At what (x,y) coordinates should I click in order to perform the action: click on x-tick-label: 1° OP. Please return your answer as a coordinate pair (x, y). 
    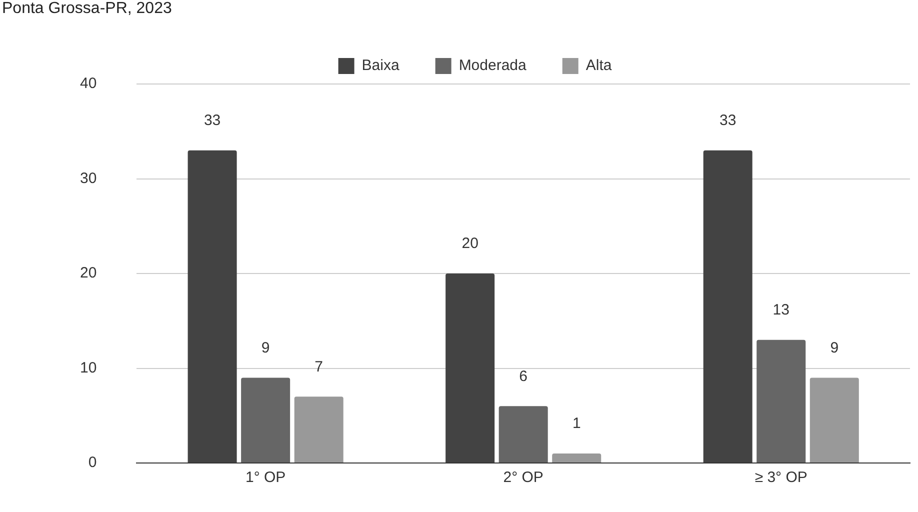
    Looking at the image, I should click on (265, 477).